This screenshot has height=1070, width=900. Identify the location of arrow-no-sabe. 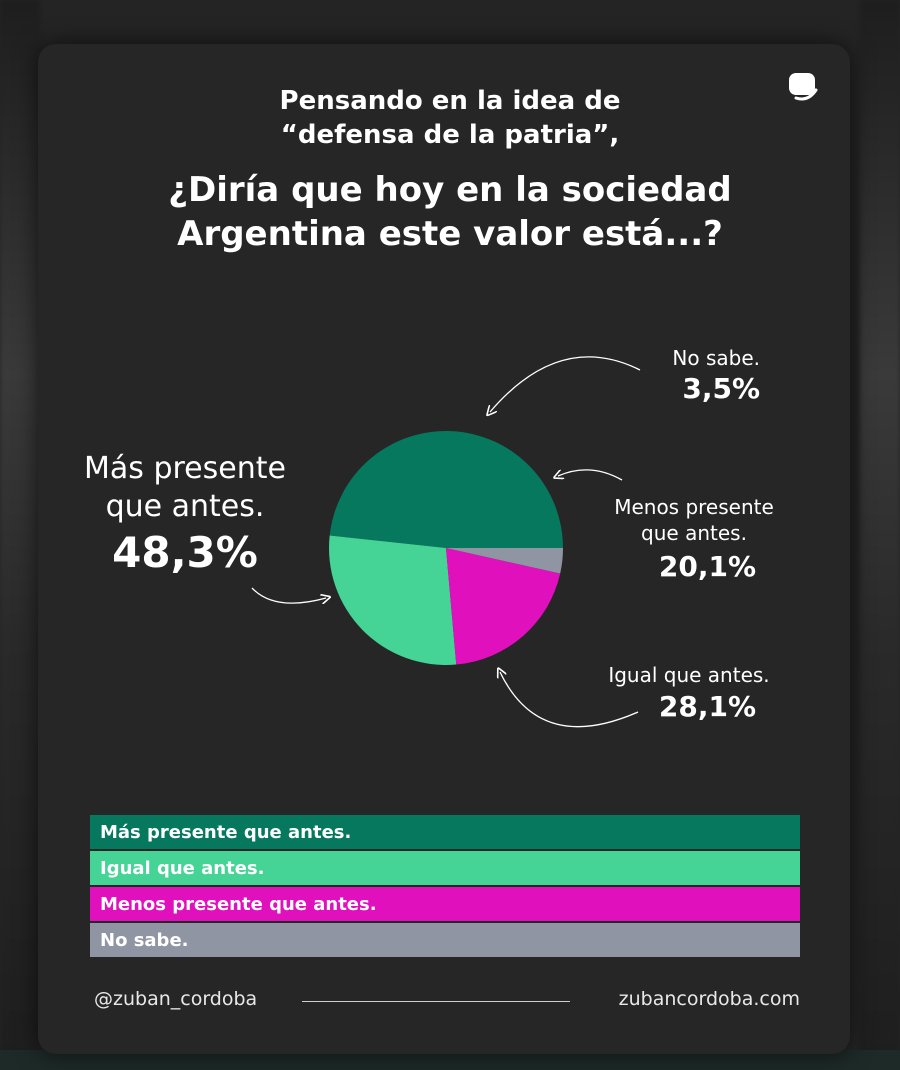
(565, 384).